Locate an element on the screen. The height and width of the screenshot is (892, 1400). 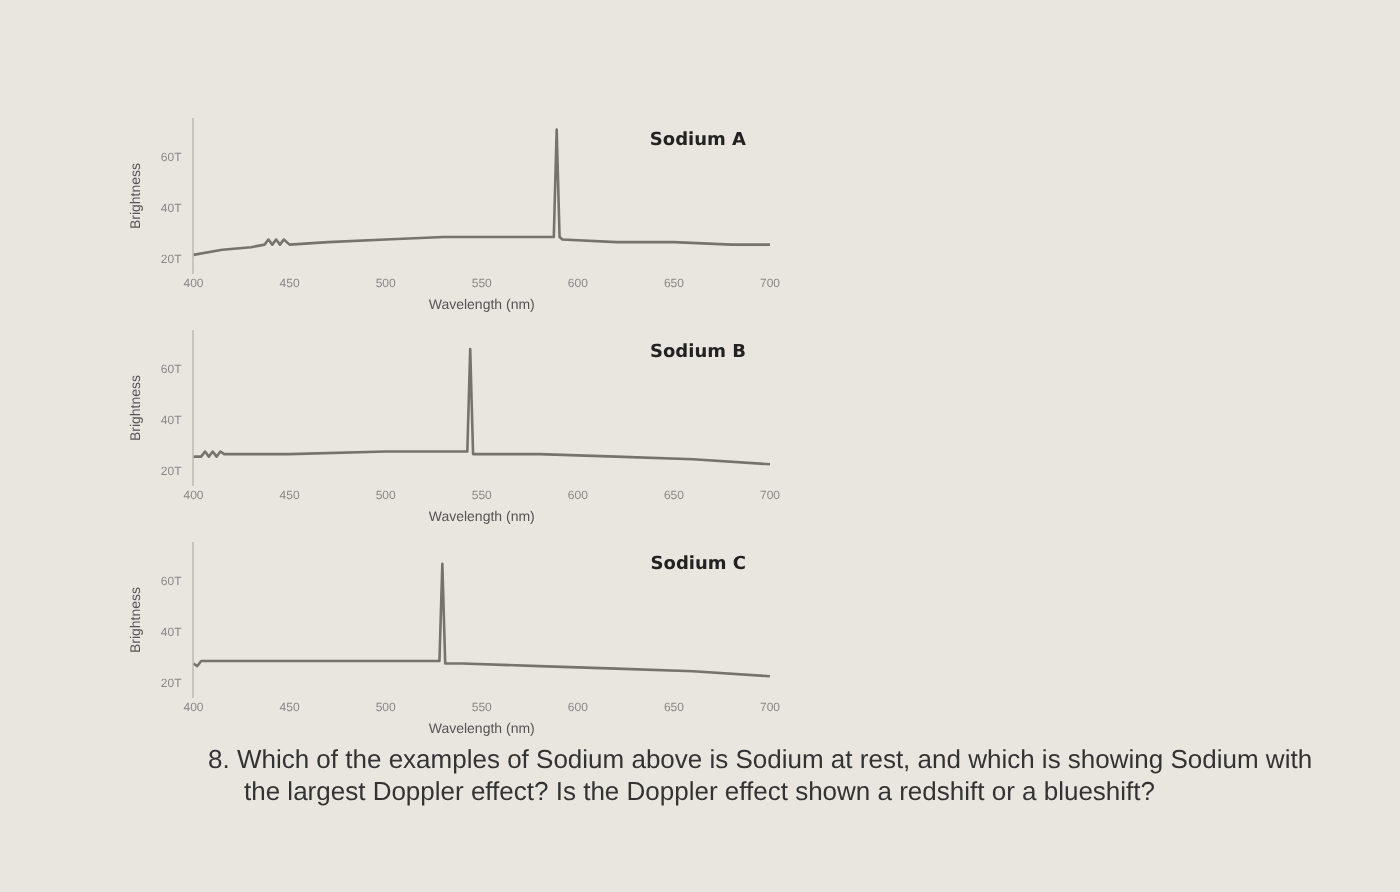
text: 8. Which of the examples of Sodium above is Sodium at rest, and which is showing Sodium with the largest Doppler effect? Is the Doppler effect shown a redshift or a blueshift? is located at coordinates (761, 776).